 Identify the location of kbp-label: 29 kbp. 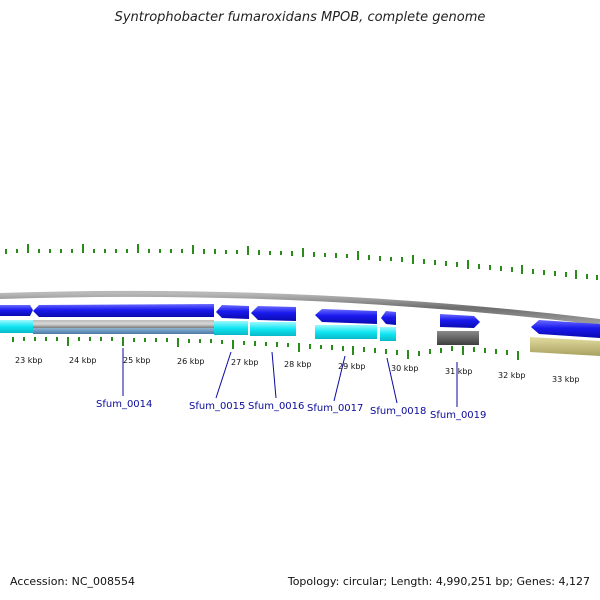
(352, 366).